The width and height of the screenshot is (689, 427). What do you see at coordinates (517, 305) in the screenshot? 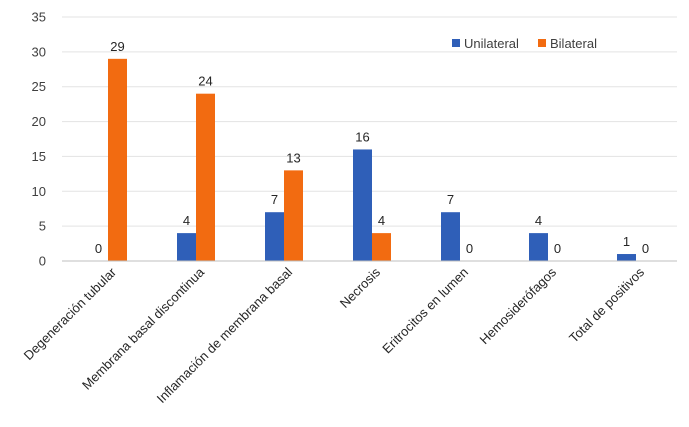
I see `category-label: Hemosiderófagos` at bounding box center [517, 305].